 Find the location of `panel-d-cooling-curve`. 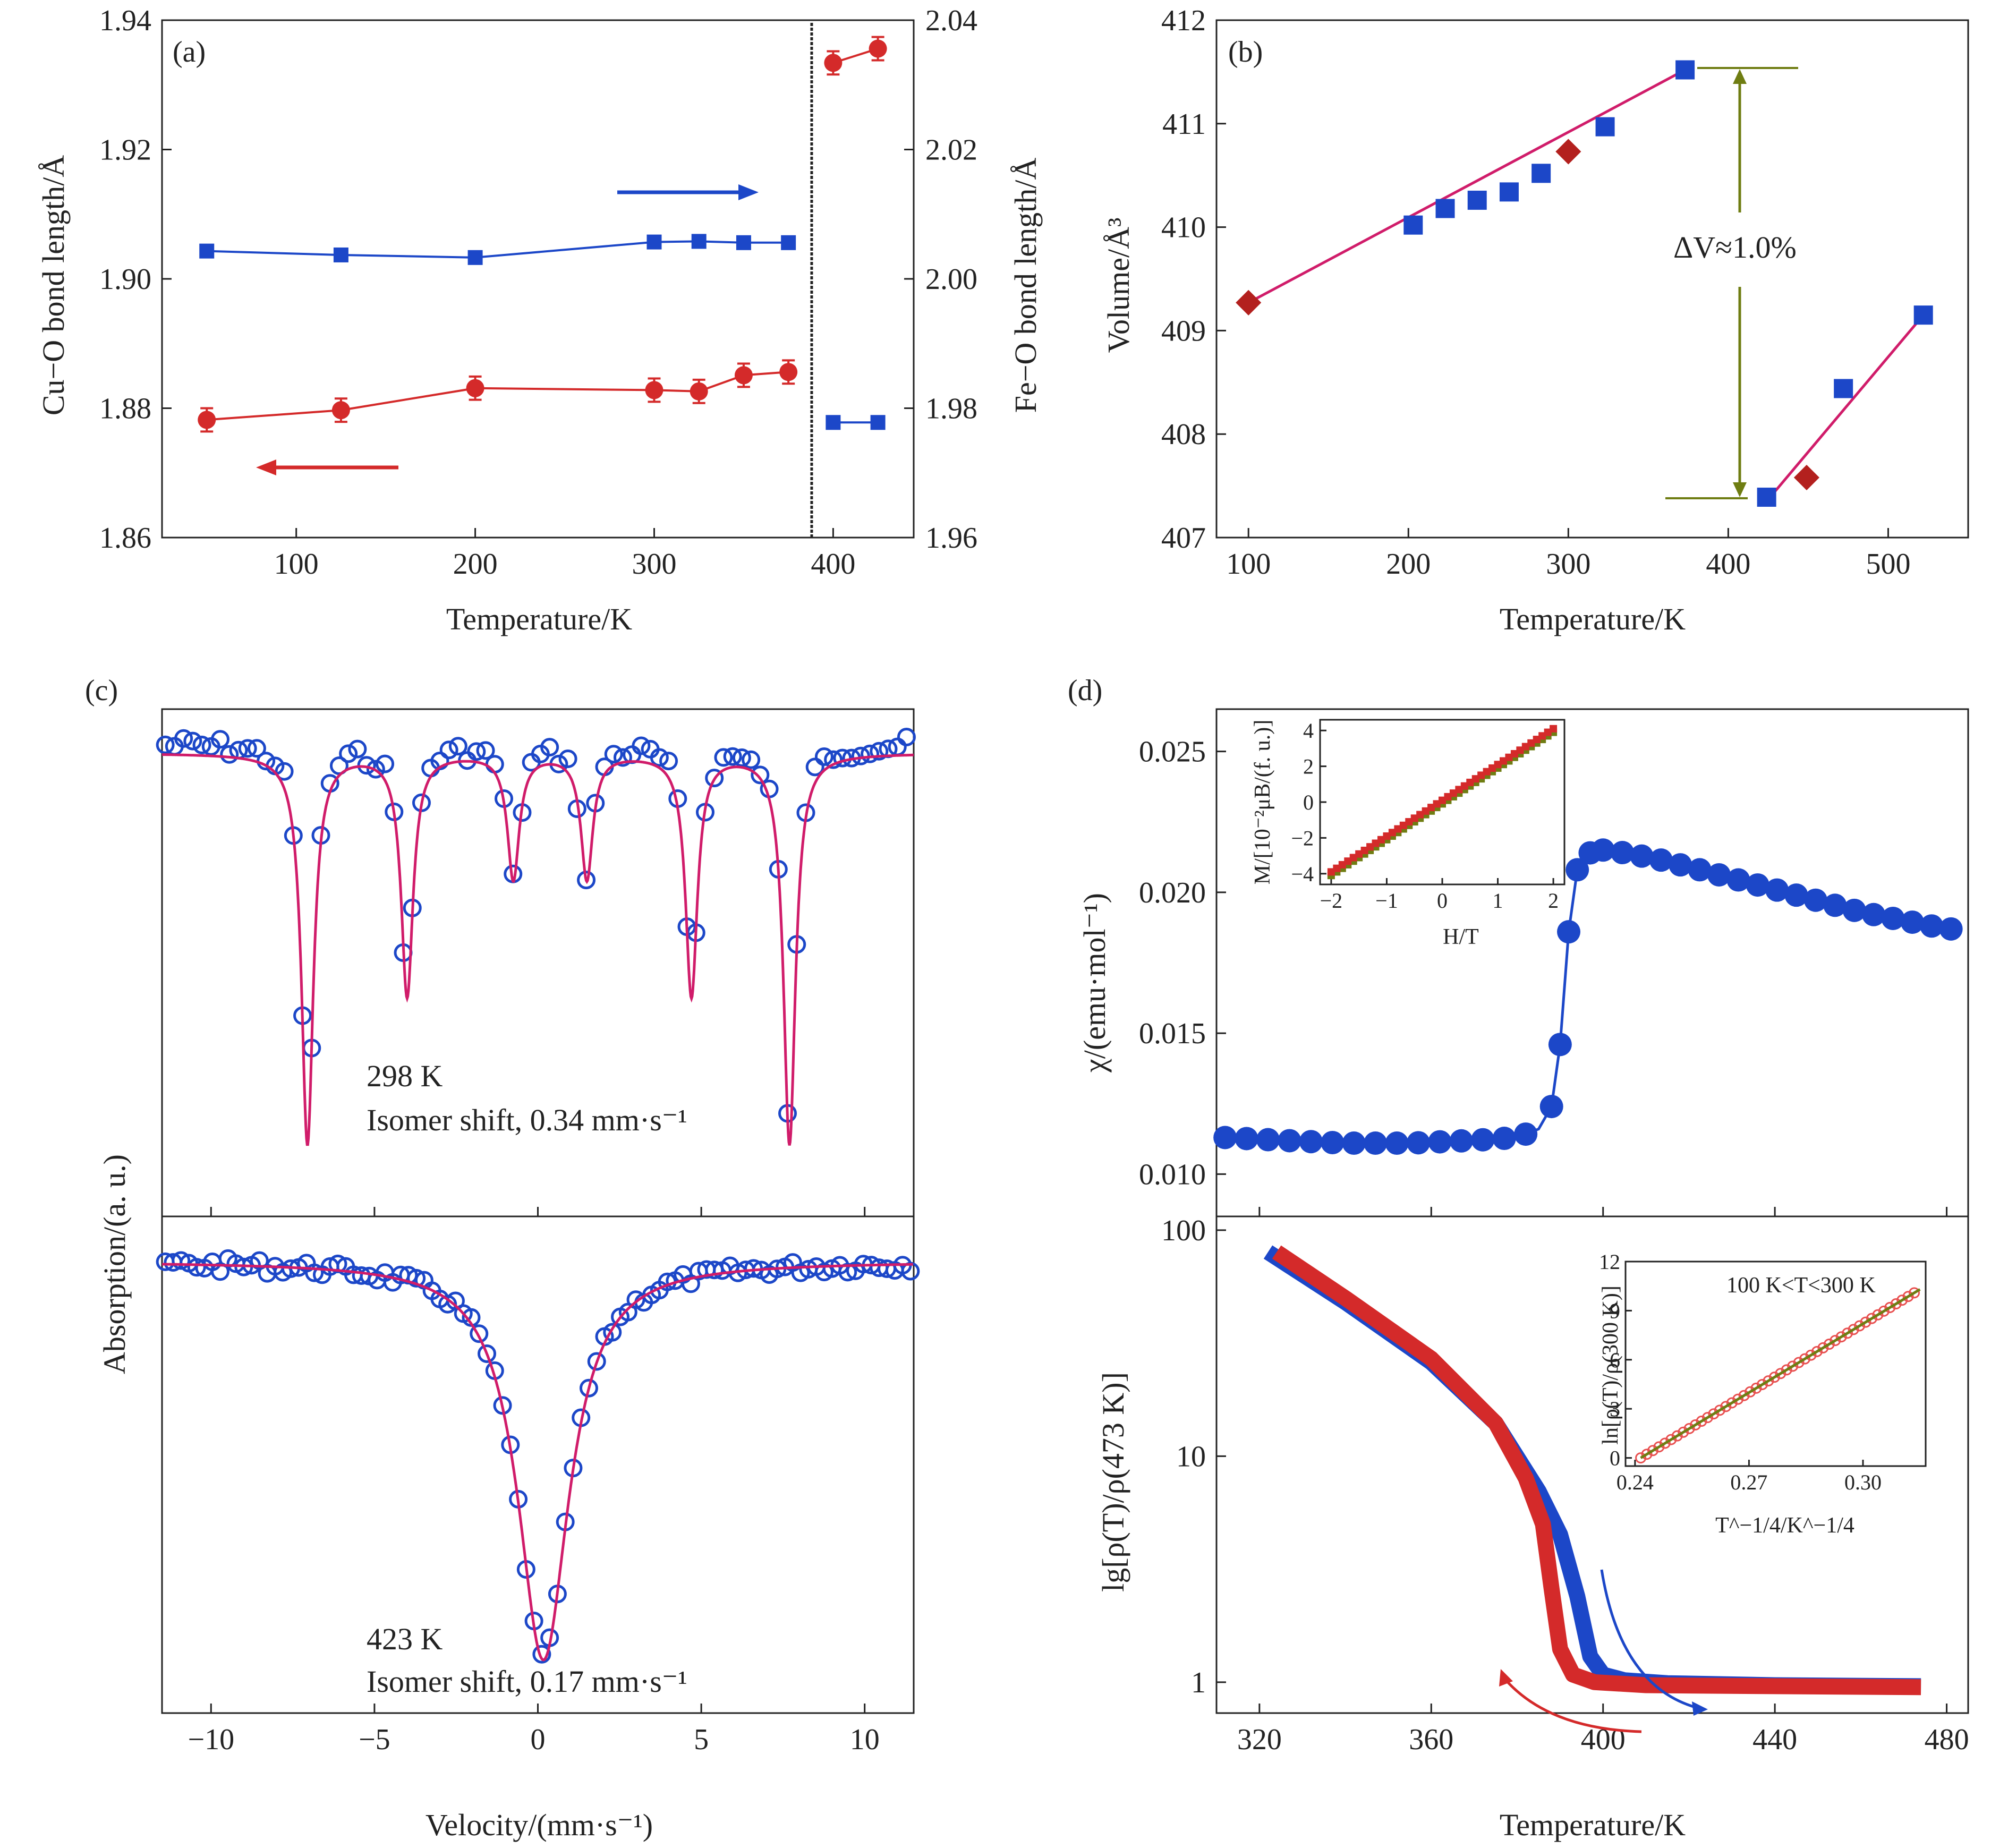

panel-d-cooling-curve is located at coordinates (1597, 1470).